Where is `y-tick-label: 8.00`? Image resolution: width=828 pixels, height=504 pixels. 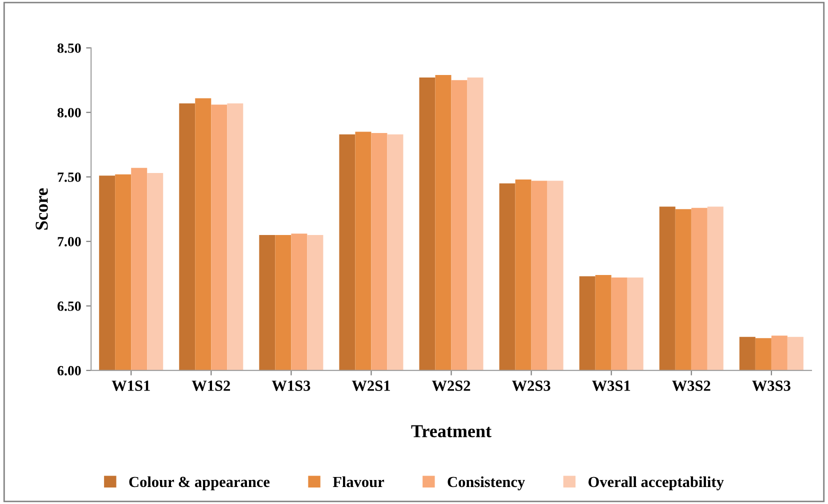
y-tick-label: 8.00 is located at coordinates (69, 113).